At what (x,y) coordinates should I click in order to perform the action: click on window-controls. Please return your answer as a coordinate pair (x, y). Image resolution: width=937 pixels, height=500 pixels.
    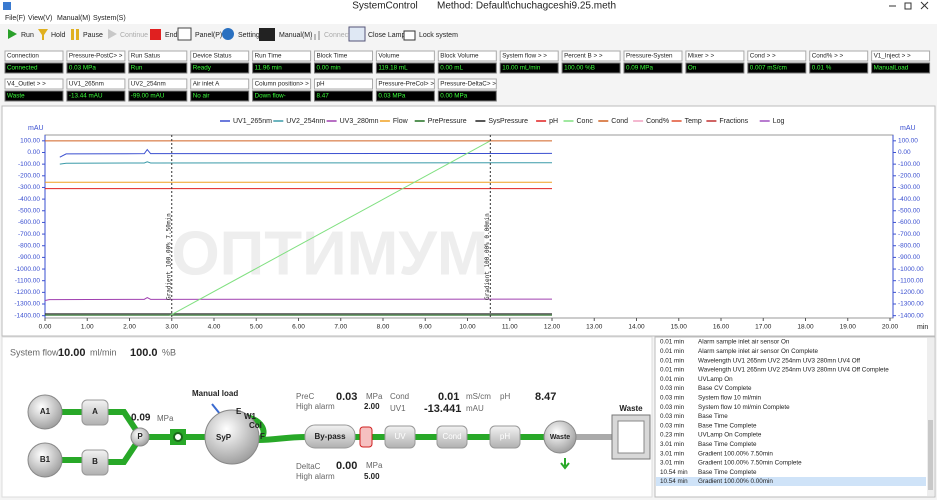
    Looking at the image, I should click on (909, 5).